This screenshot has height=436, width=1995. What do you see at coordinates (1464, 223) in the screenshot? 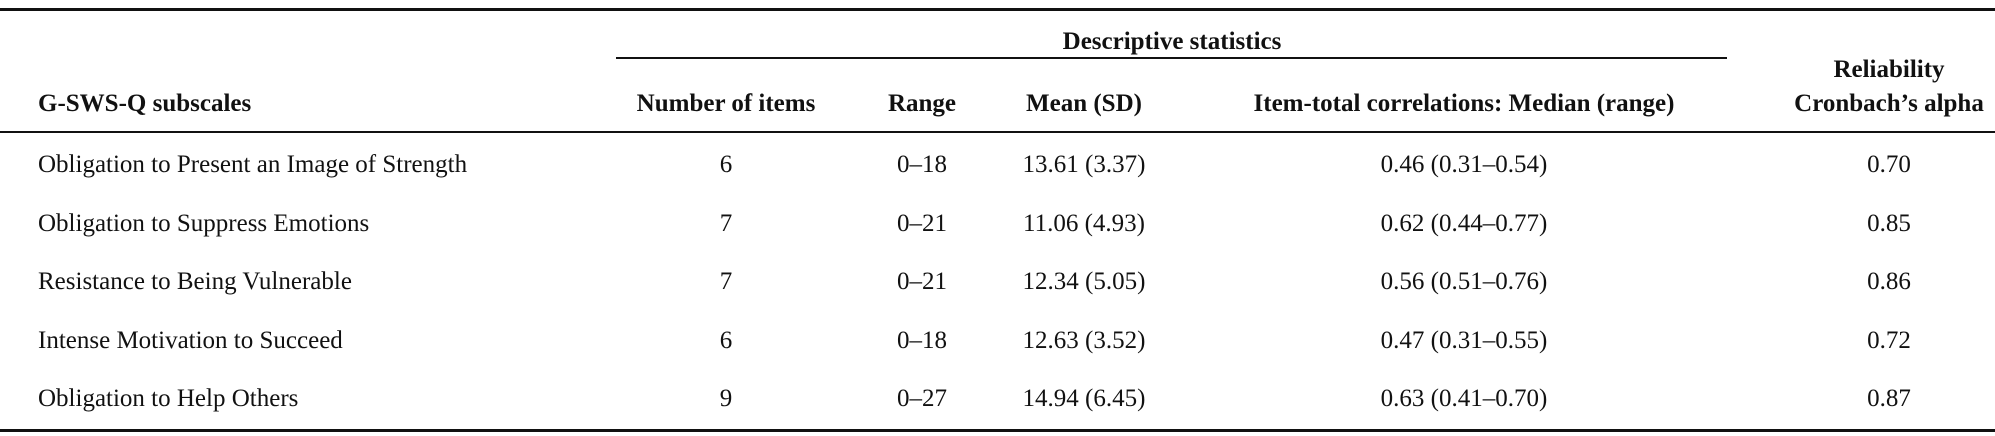
I see `cell: 0.62 (0.44–0.77)` at bounding box center [1464, 223].